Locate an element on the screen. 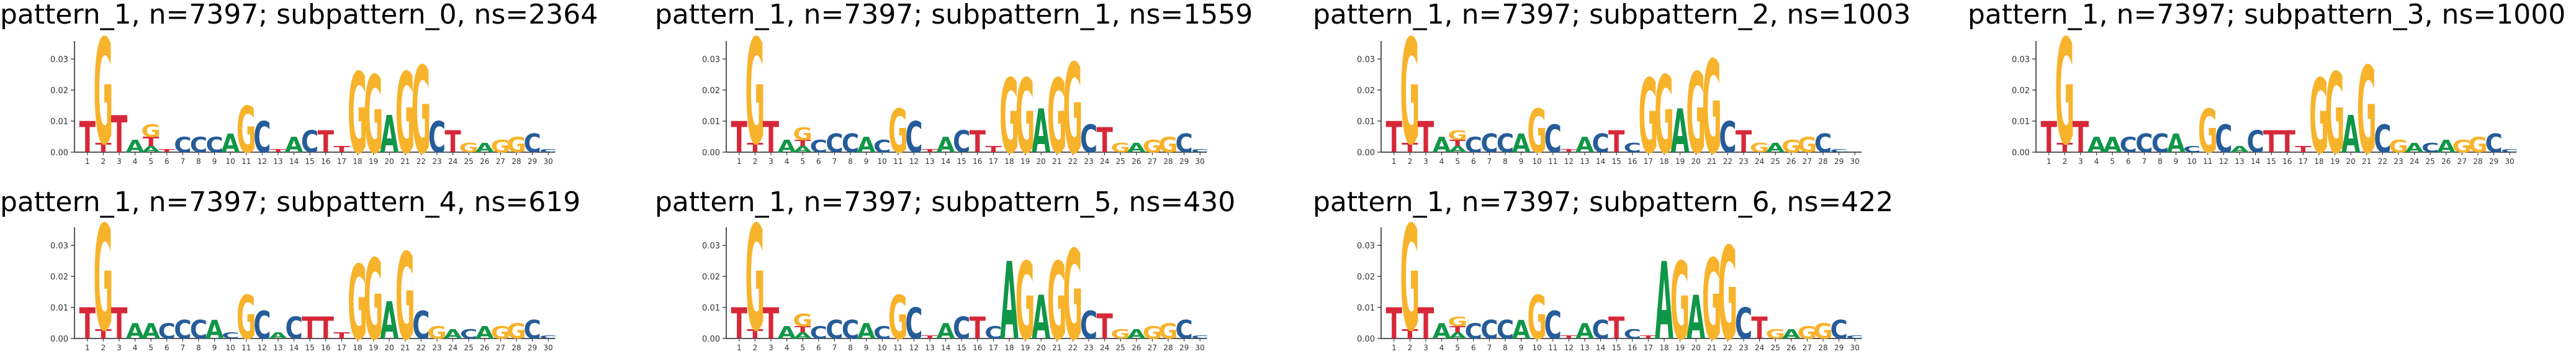 The height and width of the screenshot is (354, 2576). y-tick-label: 0.01 is located at coordinates (711, 308).